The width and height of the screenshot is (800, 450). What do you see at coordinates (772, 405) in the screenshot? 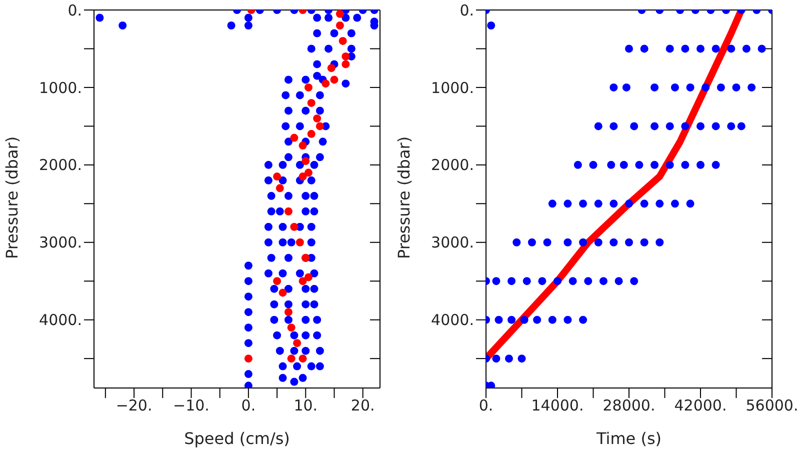
I see `x-tick-label: 56000.` at bounding box center [772, 405].